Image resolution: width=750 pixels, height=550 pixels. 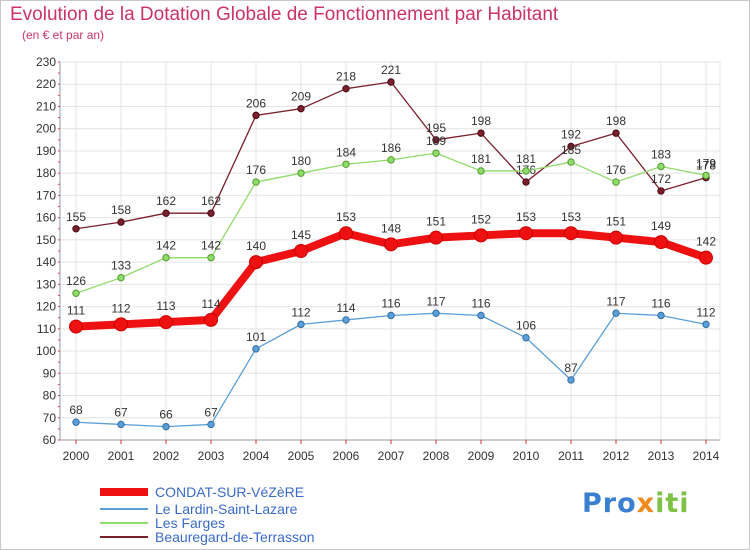 What do you see at coordinates (661, 226) in the screenshot?
I see `data-label: 149` at bounding box center [661, 226].